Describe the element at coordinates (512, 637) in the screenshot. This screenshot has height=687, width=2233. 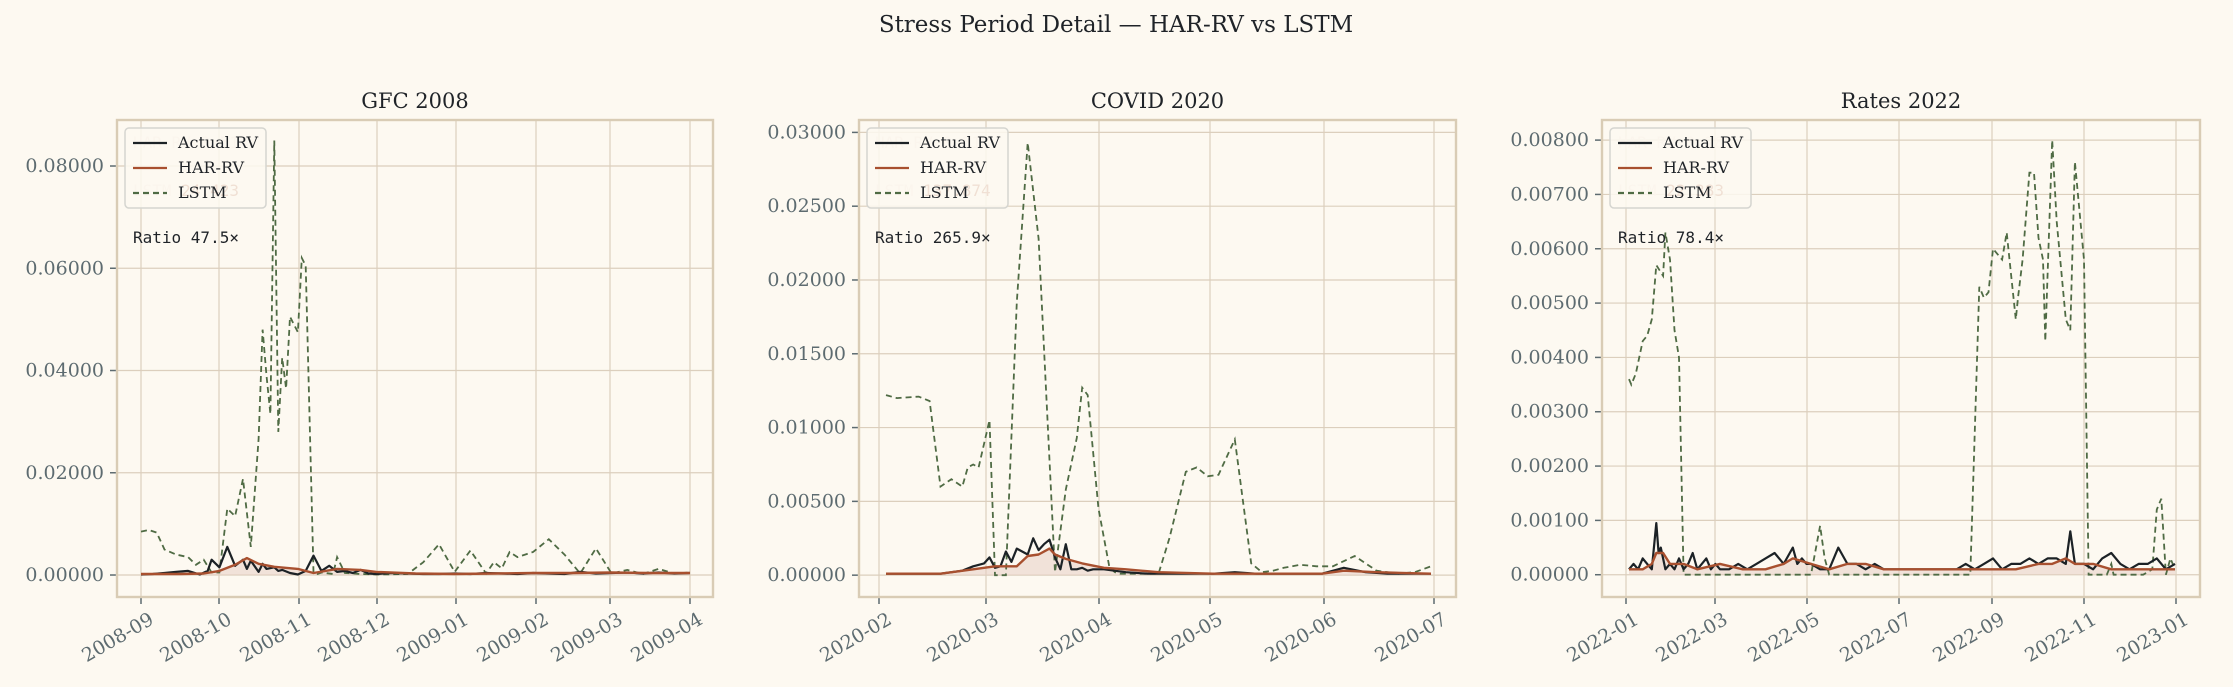
I see `x-tick-label: 2009-02` at that location.